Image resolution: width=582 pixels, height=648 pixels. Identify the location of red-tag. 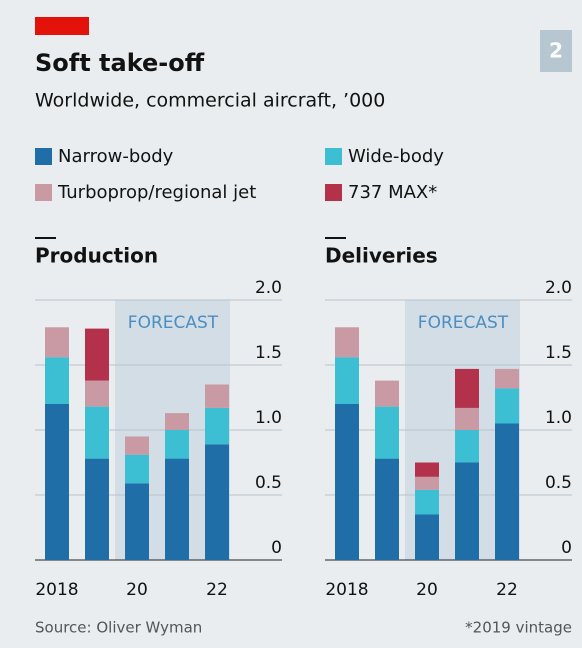
(62, 26).